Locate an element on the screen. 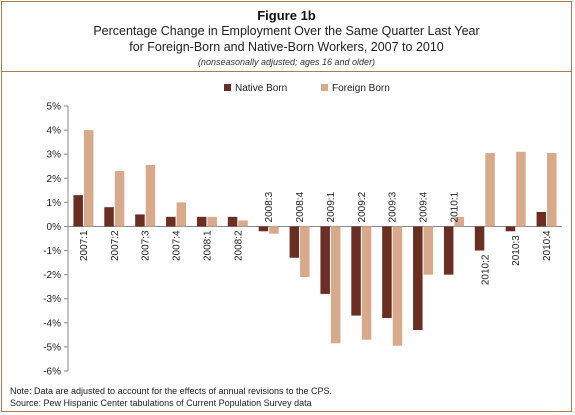 This screenshot has height=415, width=575. legend-swatch-native-born is located at coordinates (227, 87).